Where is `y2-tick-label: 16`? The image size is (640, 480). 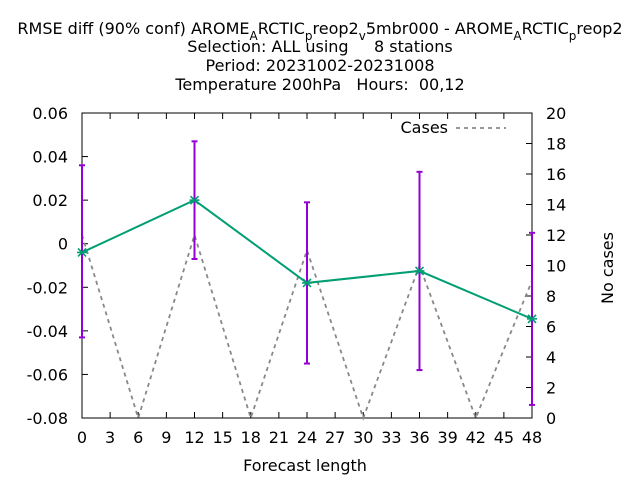
y2-tick-label: 16 is located at coordinates (556, 174).